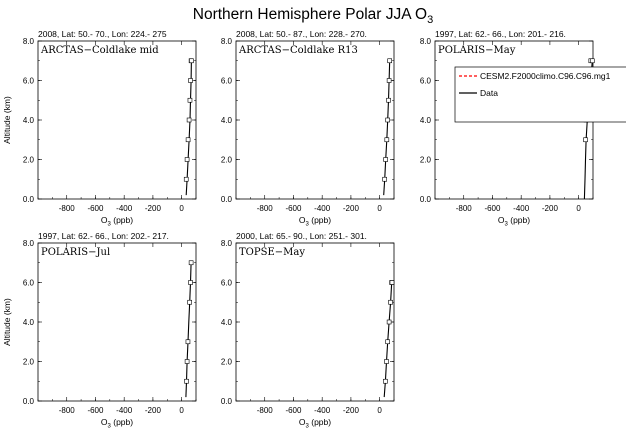  Describe the element at coordinates (489, 93) in the screenshot. I see `legend-label: Data` at that location.